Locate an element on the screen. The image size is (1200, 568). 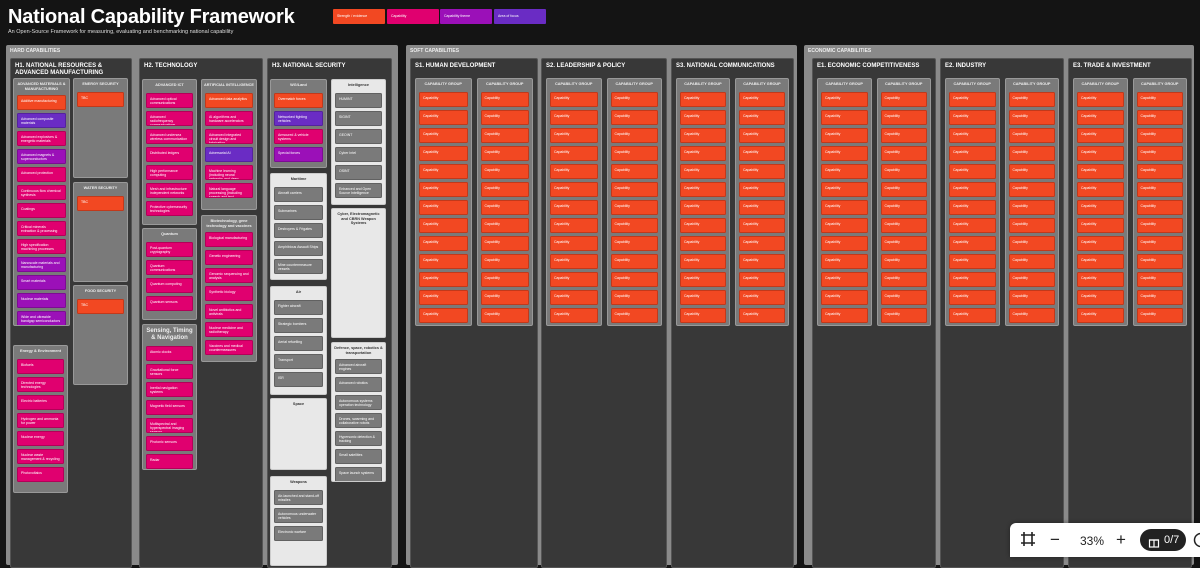
capability-card: Aircraft carriers is located at coordinates (298, 194).